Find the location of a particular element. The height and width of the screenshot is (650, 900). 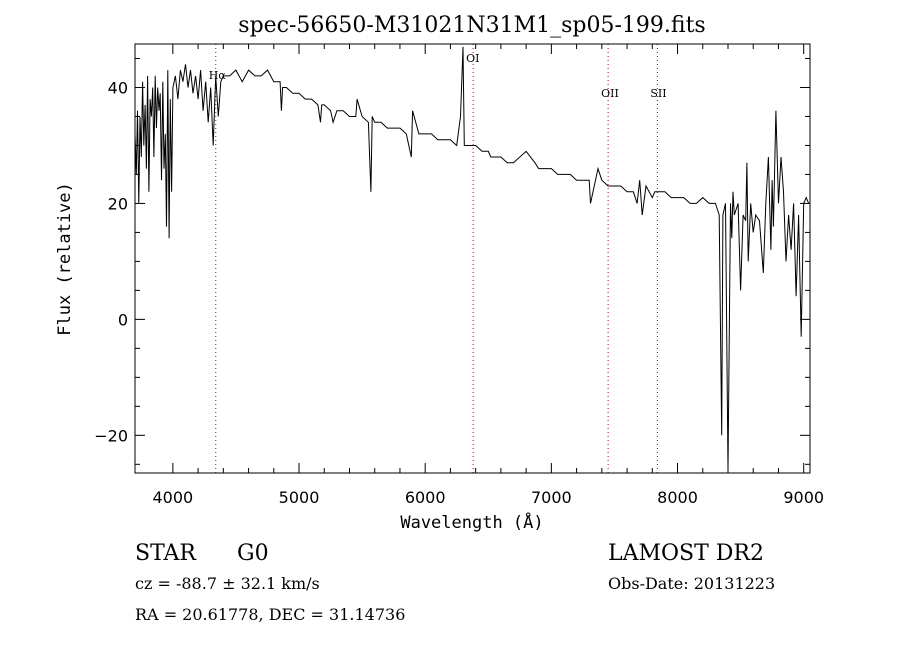

y-tick-label: 0 is located at coordinates (123, 319).